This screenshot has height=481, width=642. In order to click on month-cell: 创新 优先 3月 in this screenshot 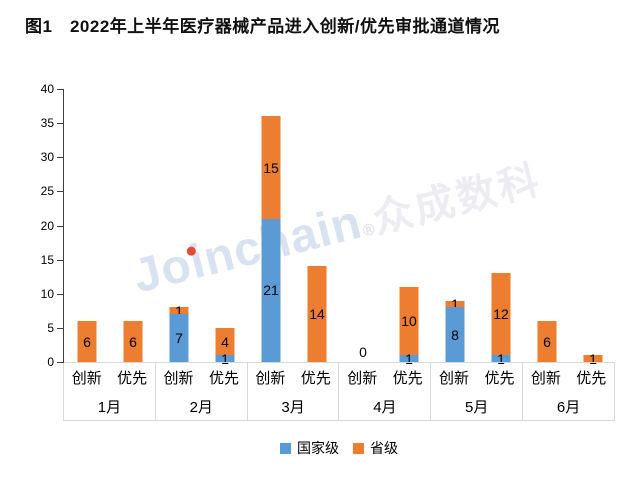, I will do `click(292, 391)`.